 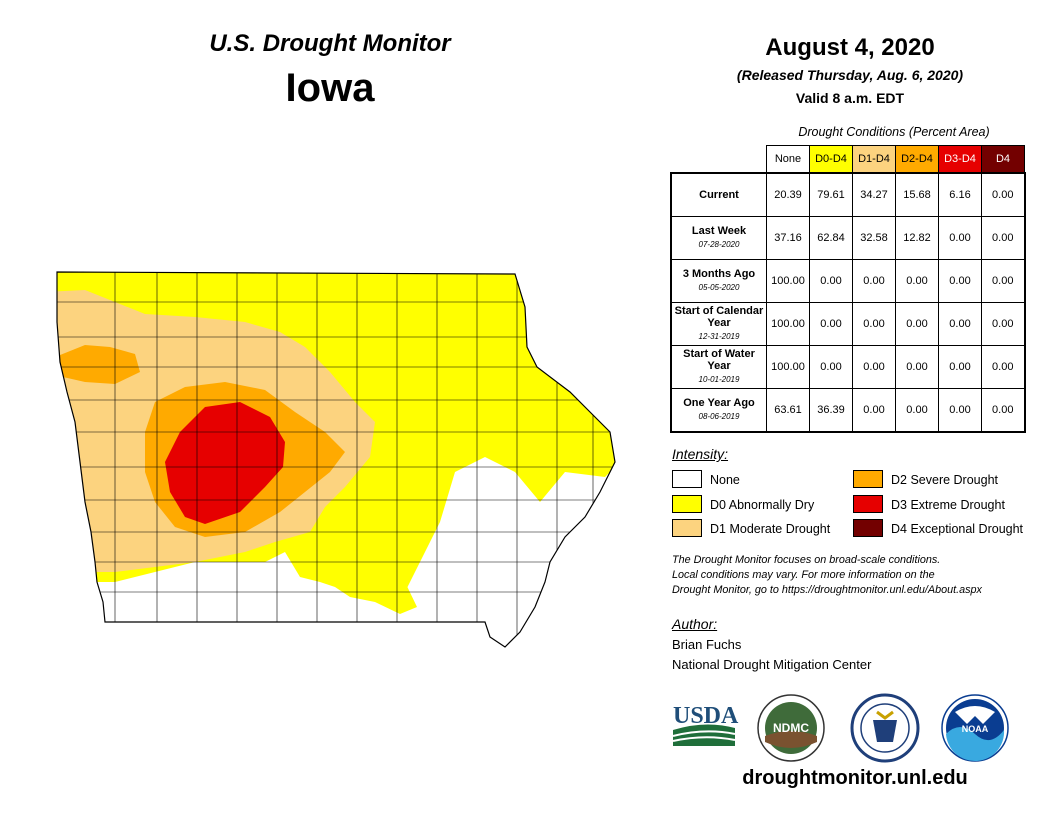 I want to click on noaa-logo: NOAA, so click(x=975, y=728).